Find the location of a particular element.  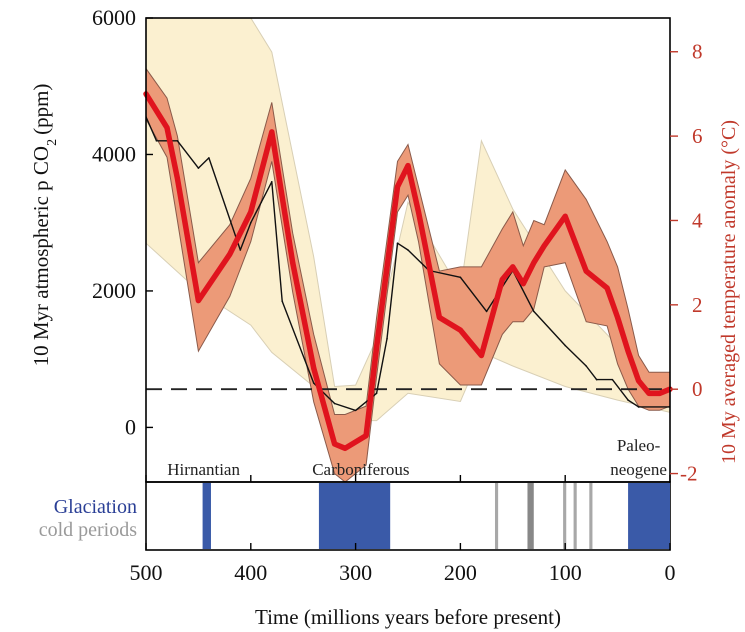

cold-periods-legend-label: cold periods is located at coordinates (88, 530).